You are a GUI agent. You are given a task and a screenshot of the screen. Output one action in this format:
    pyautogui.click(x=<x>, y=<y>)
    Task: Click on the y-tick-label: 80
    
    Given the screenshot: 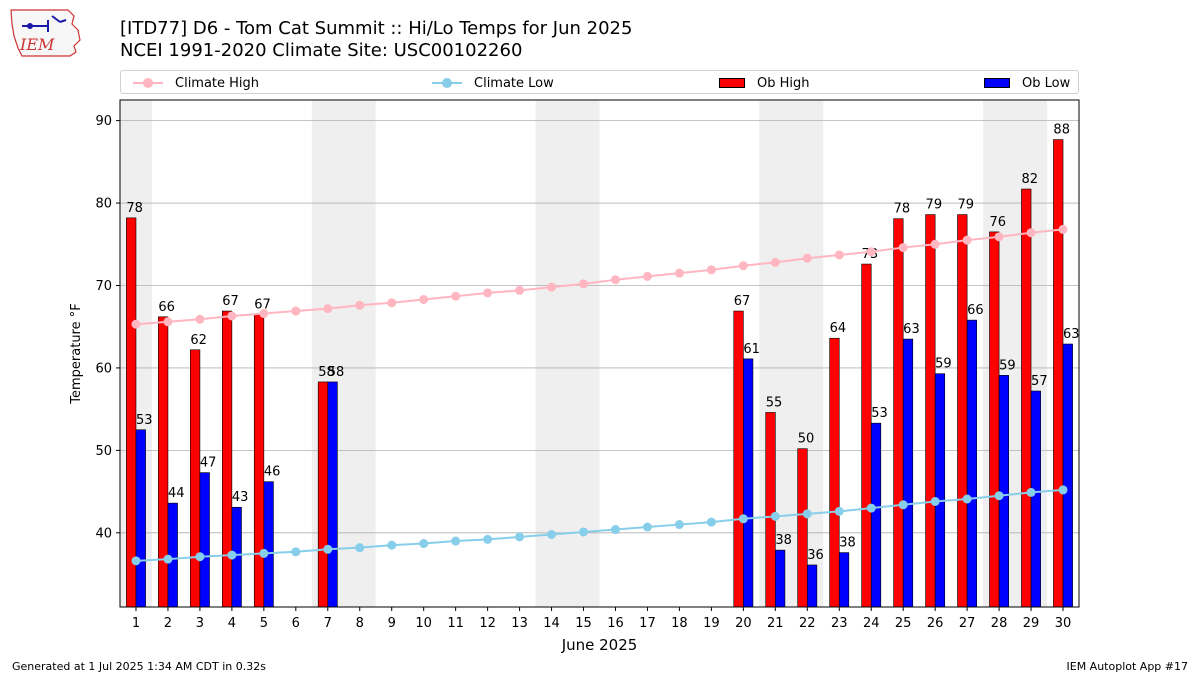 What is the action you would take?
    pyautogui.click(x=103, y=204)
    